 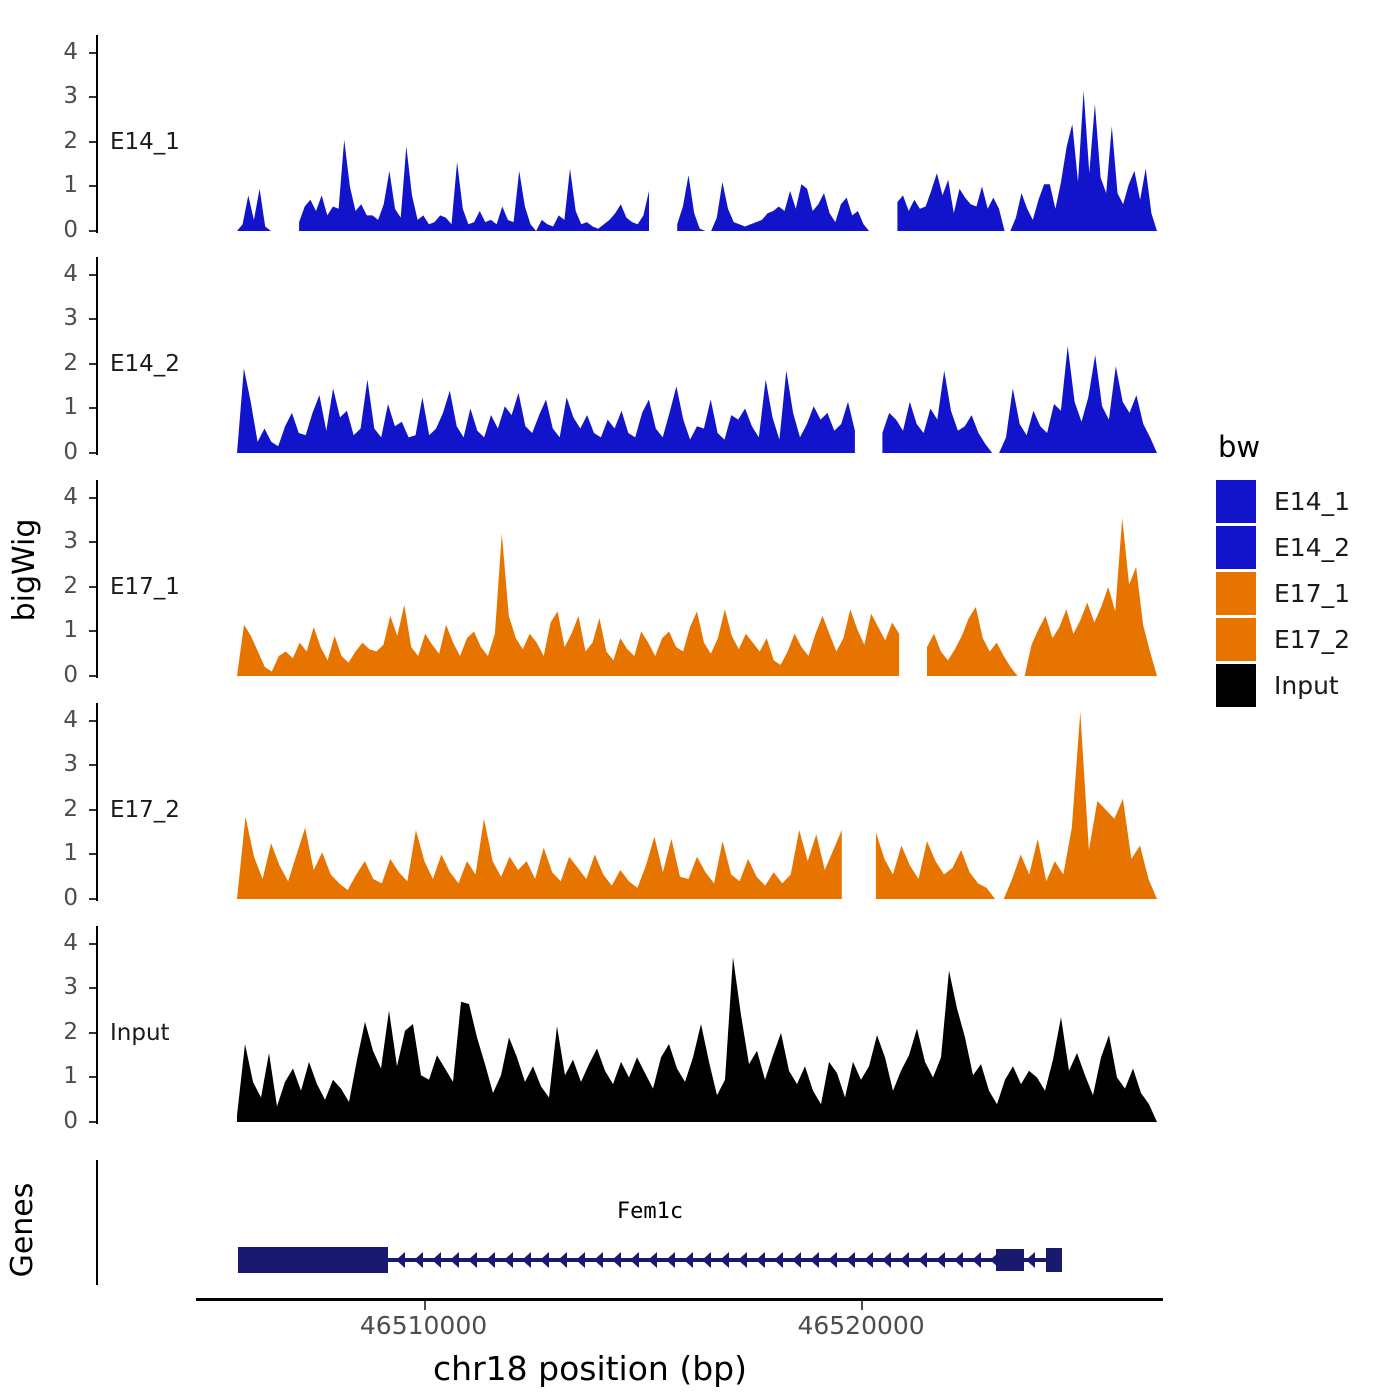 I want to click on track-name-e17_2: E17_2, so click(x=145, y=809).